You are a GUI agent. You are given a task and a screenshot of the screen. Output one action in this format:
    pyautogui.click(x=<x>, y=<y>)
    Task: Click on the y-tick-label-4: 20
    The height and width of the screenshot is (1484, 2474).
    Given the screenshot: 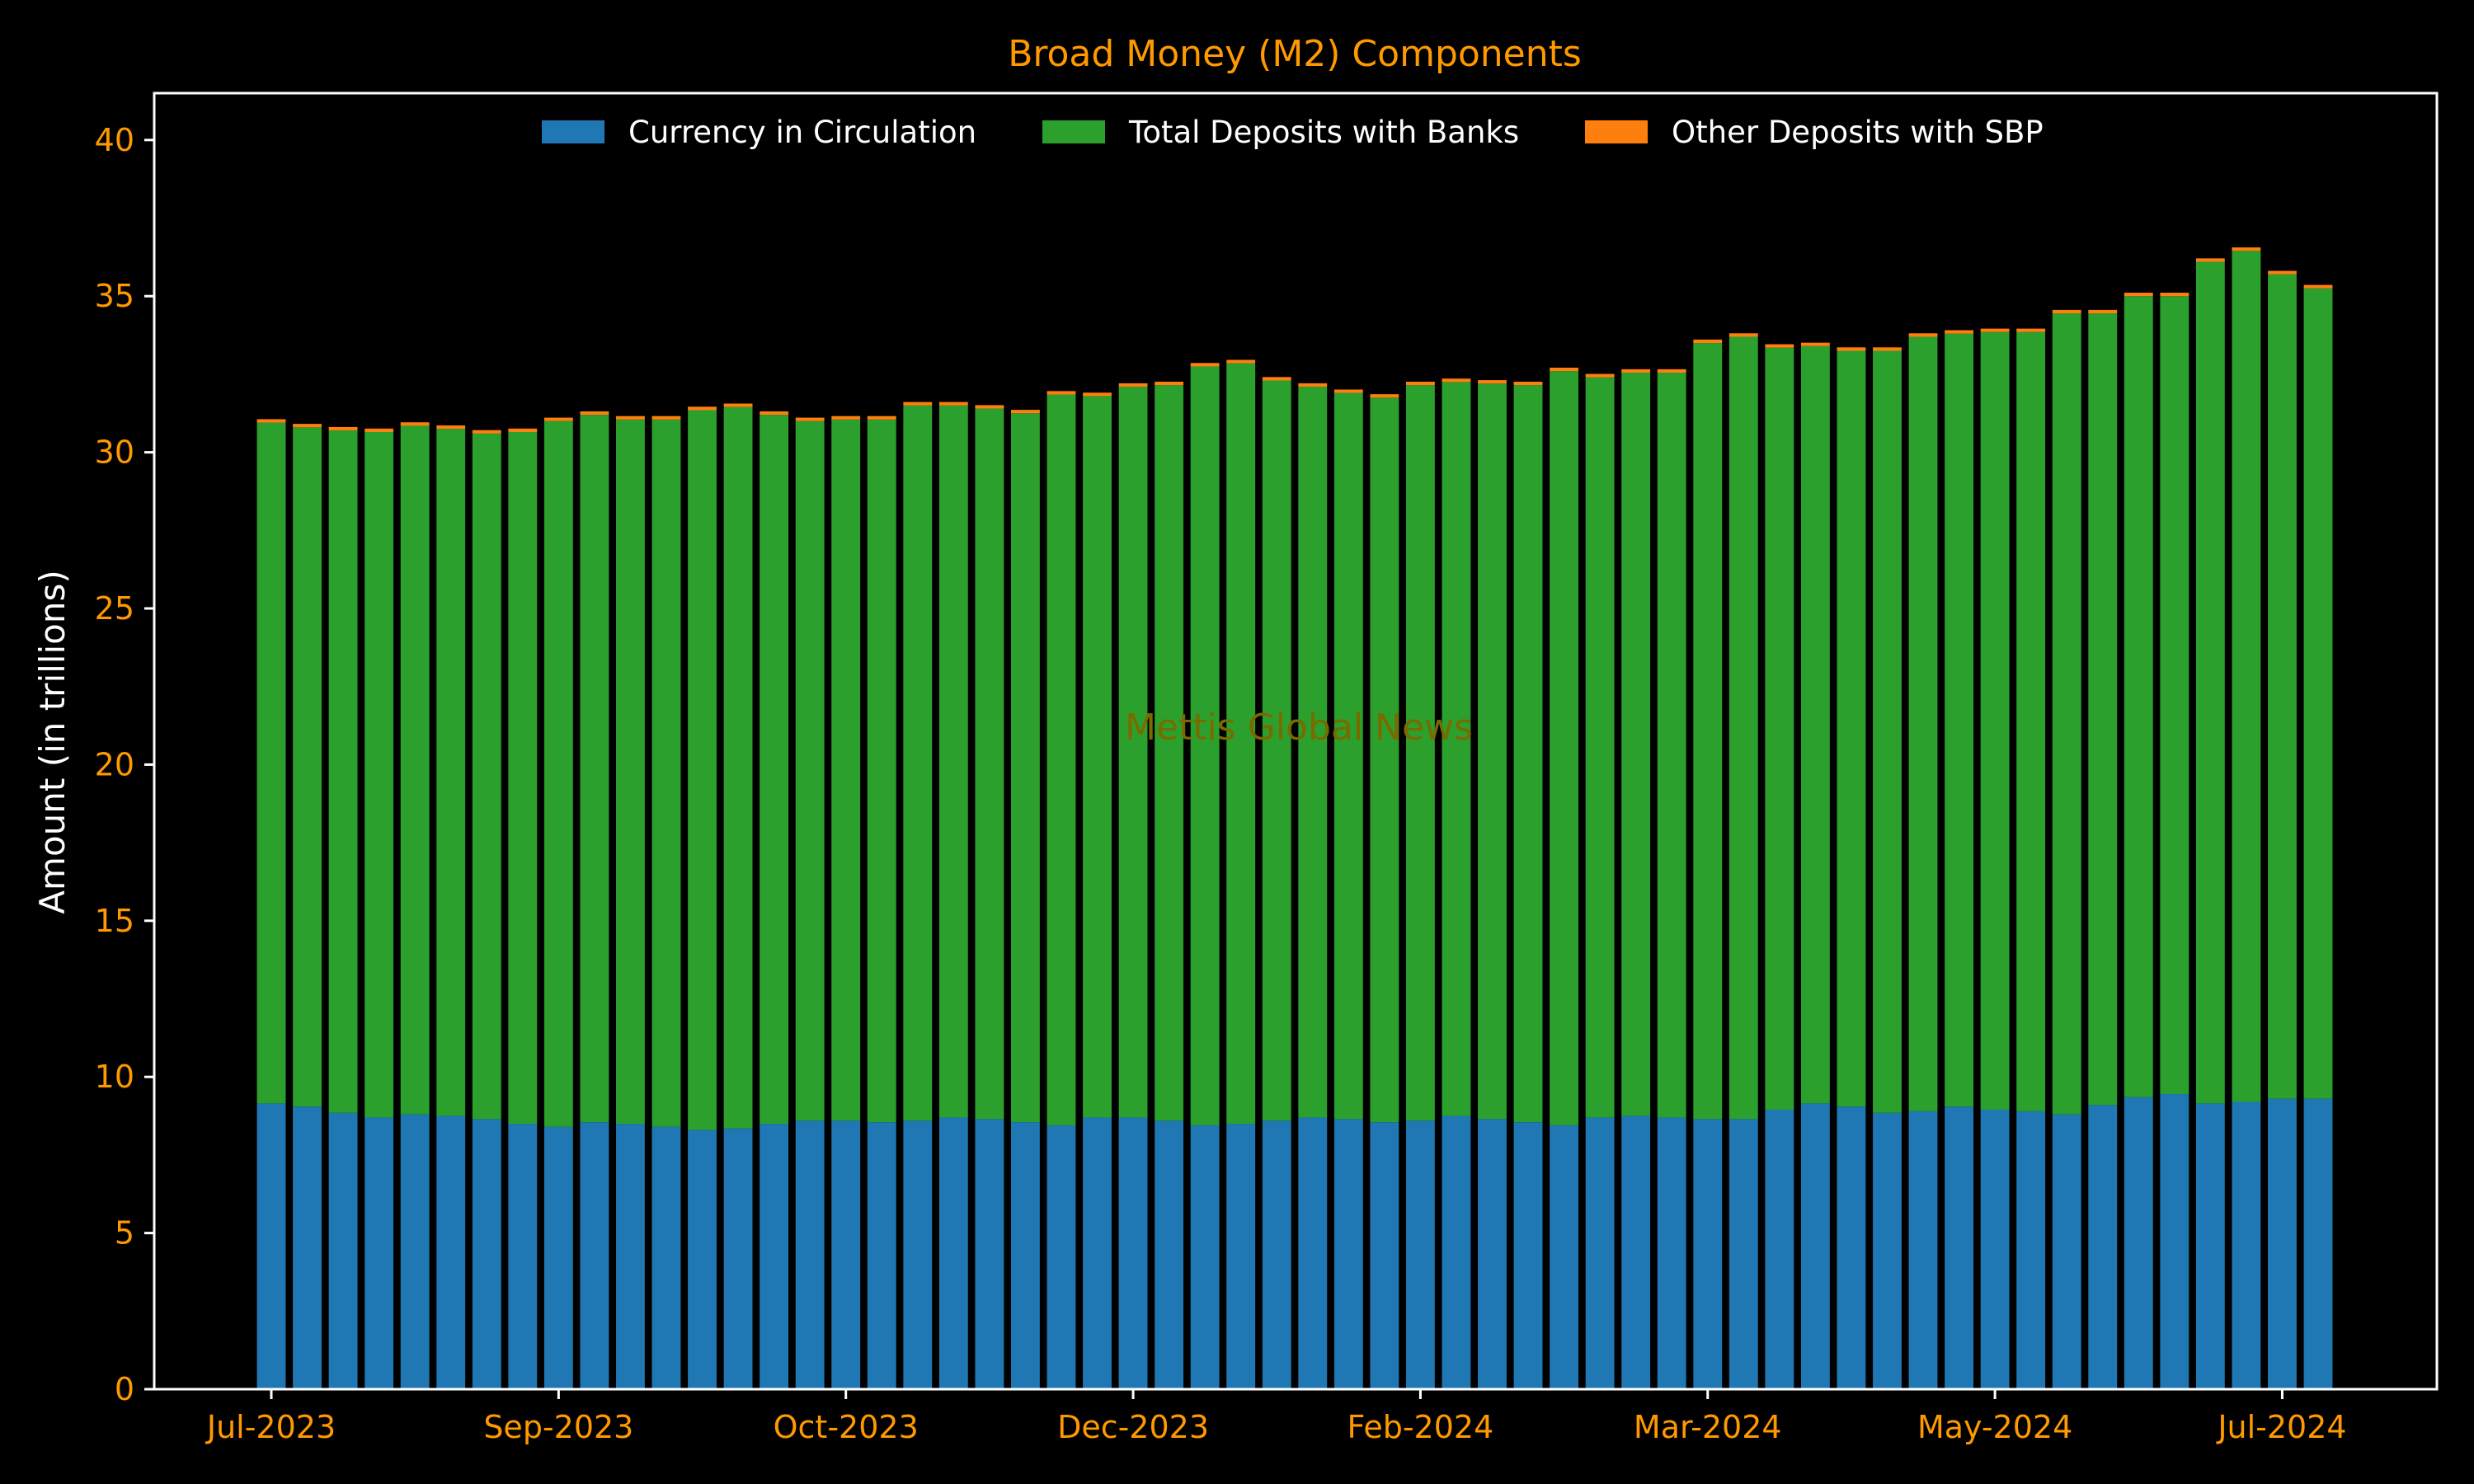 What is the action you would take?
    pyautogui.click(x=114, y=764)
    